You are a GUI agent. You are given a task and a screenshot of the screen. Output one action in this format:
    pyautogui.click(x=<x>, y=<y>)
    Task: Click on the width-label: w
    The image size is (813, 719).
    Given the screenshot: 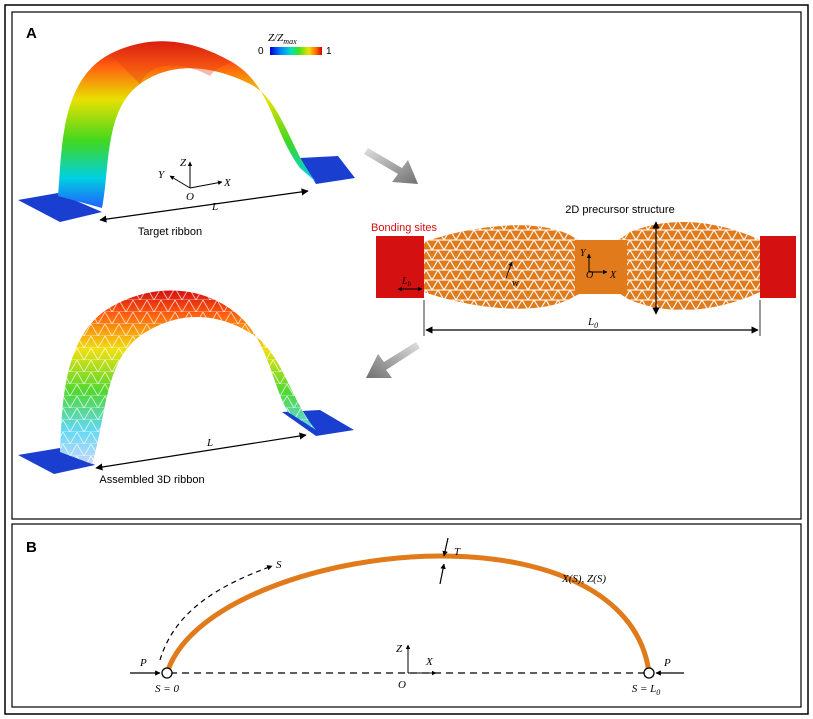 What is the action you would take?
    pyautogui.click(x=515, y=283)
    